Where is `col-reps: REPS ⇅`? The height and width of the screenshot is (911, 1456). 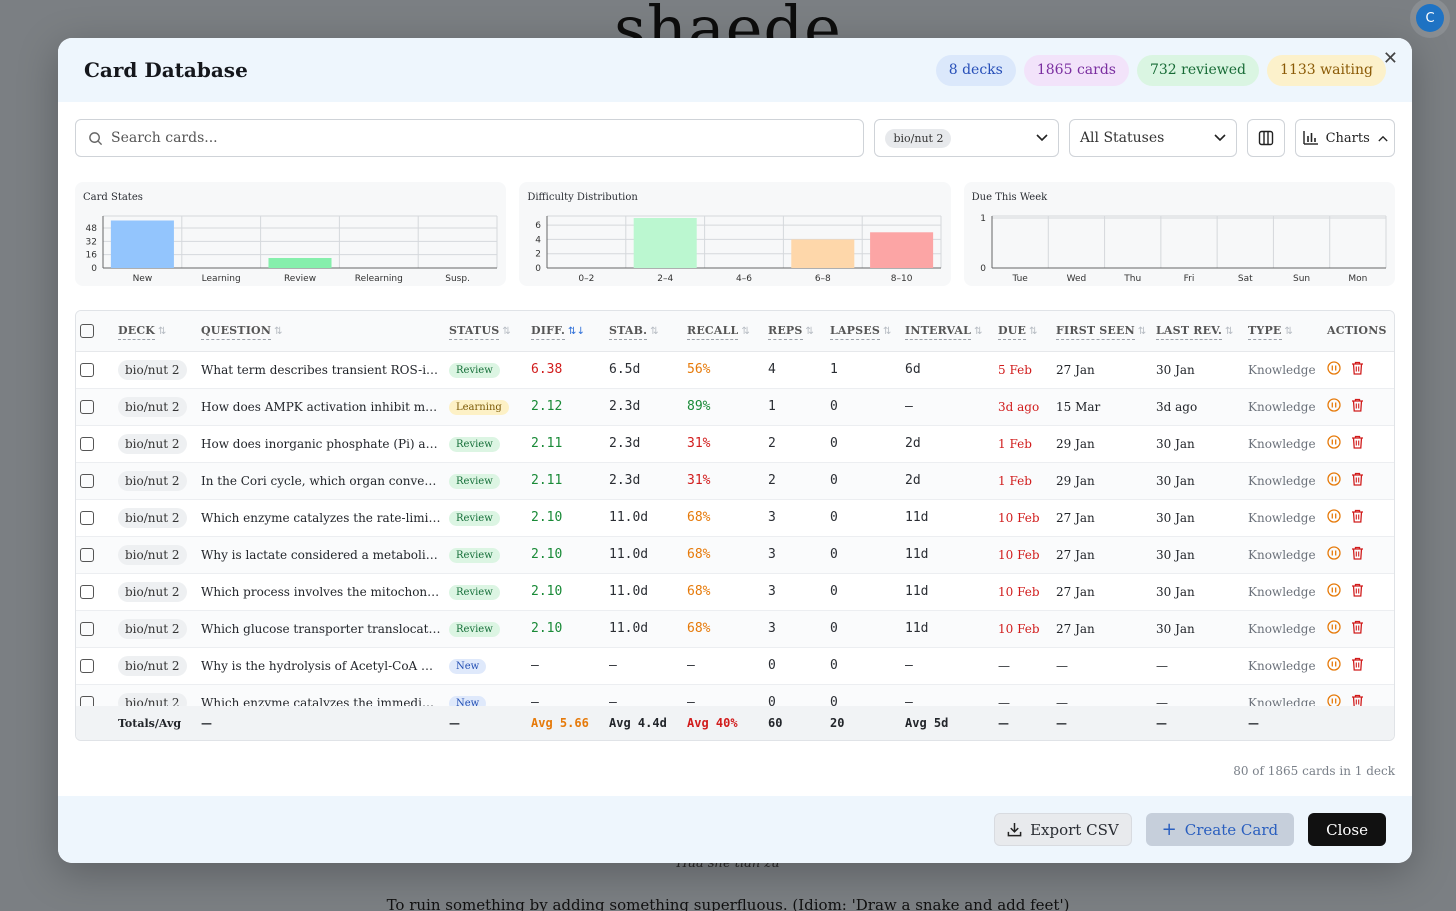
col-reps: REPS ⇅ is located at coordinates (795, 331).